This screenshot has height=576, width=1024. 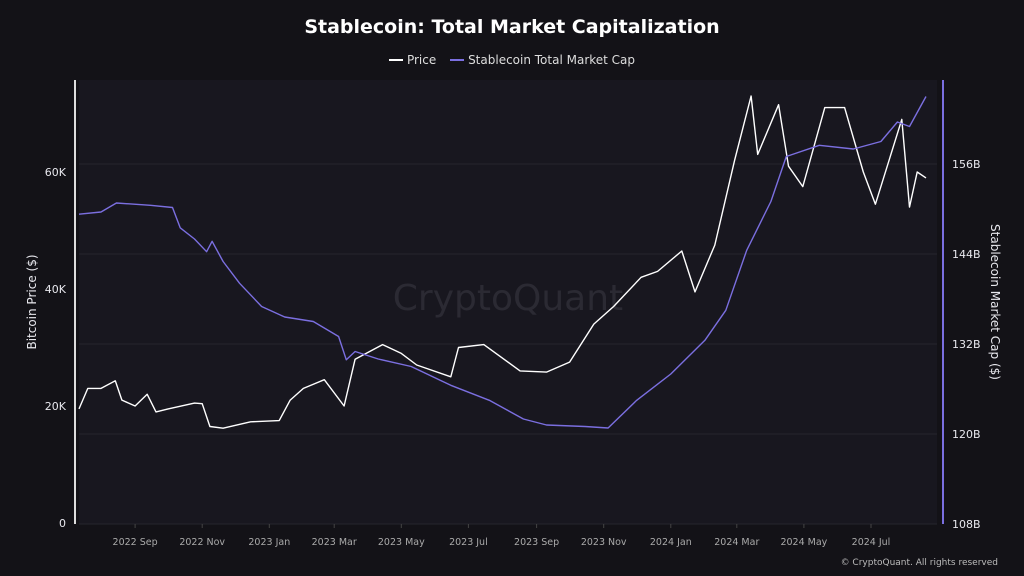 I want to click on legend-swatch-stablecoin, so click(x=457, y=60).